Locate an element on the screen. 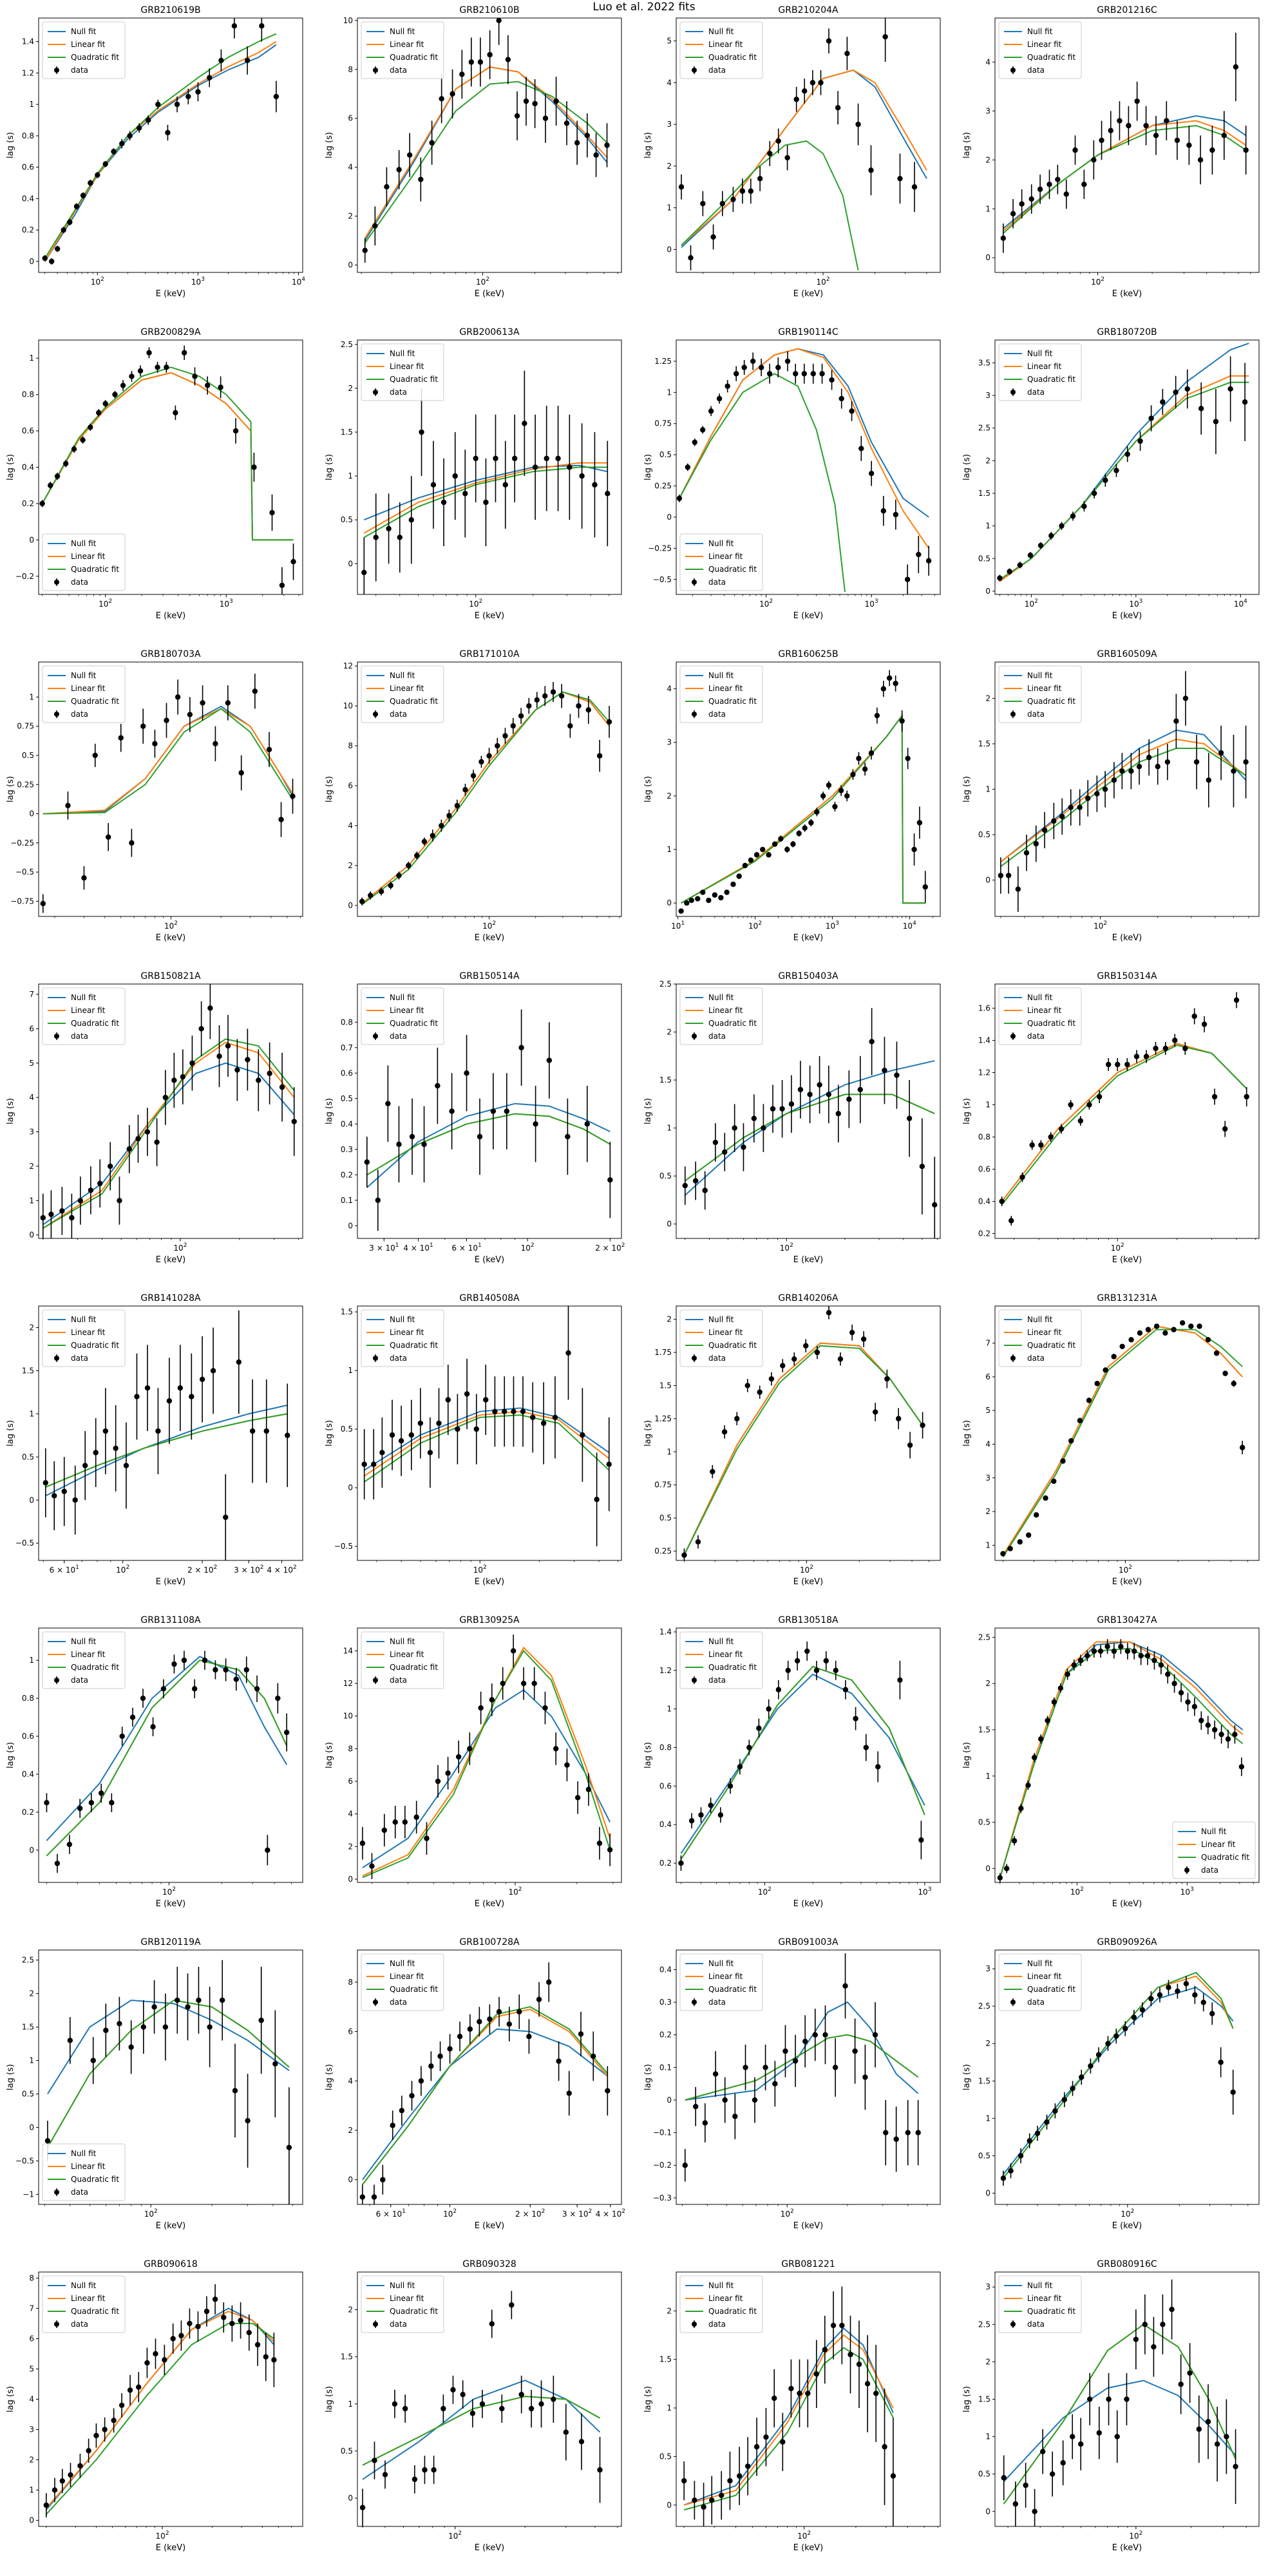  legend-swatch-marker is located at coordinates (694, 1358).